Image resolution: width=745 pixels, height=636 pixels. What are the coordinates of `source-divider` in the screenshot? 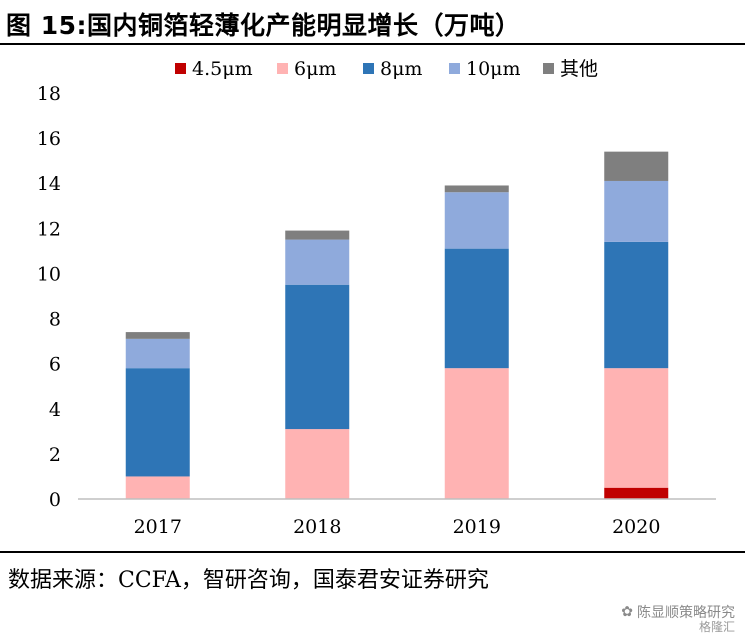 It's located at (372, 552).